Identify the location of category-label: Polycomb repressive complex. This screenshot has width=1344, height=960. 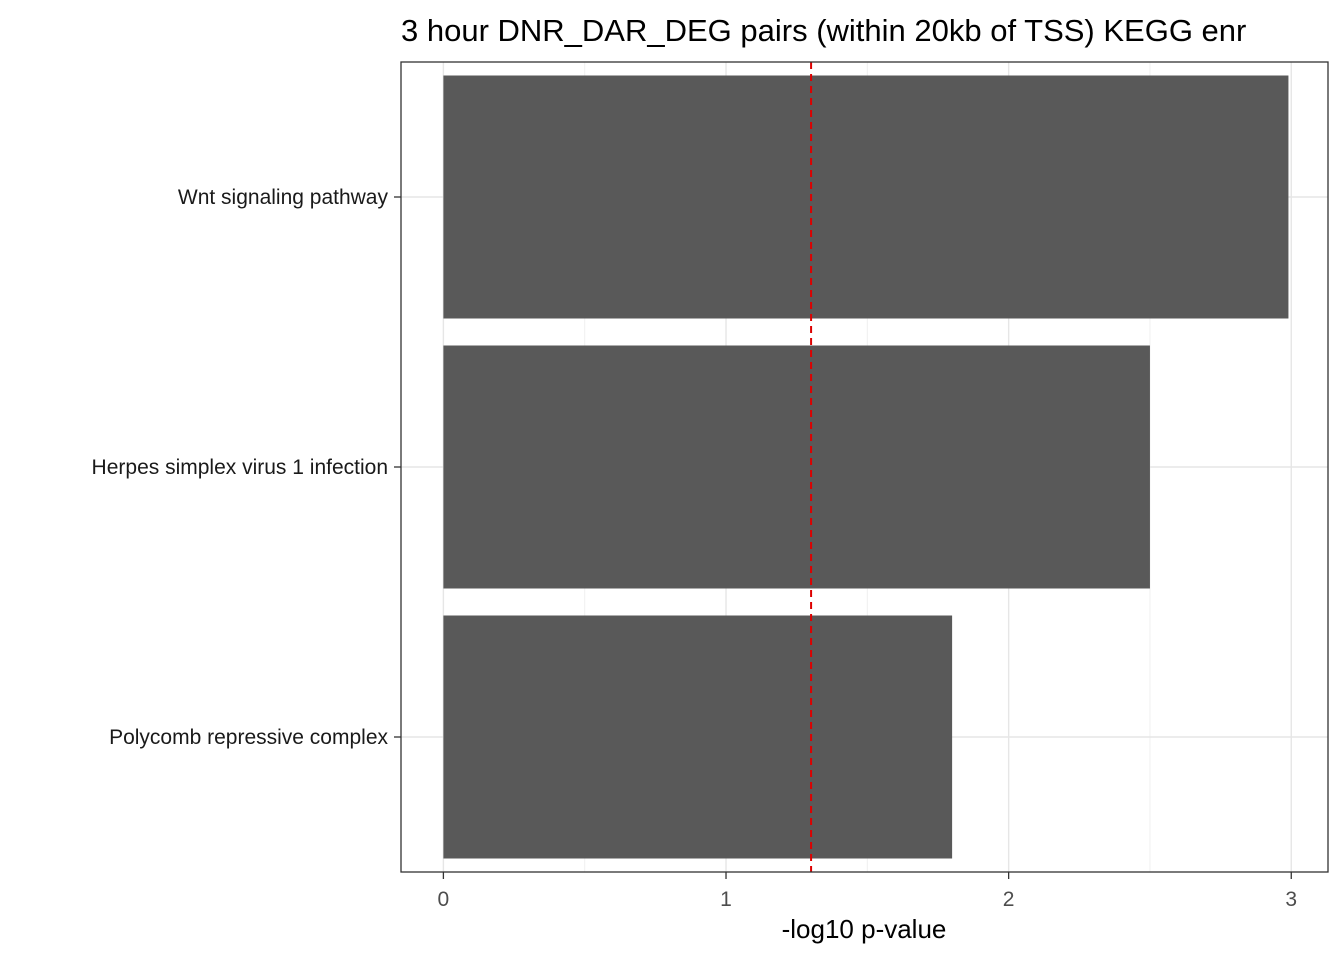
(248, 737).